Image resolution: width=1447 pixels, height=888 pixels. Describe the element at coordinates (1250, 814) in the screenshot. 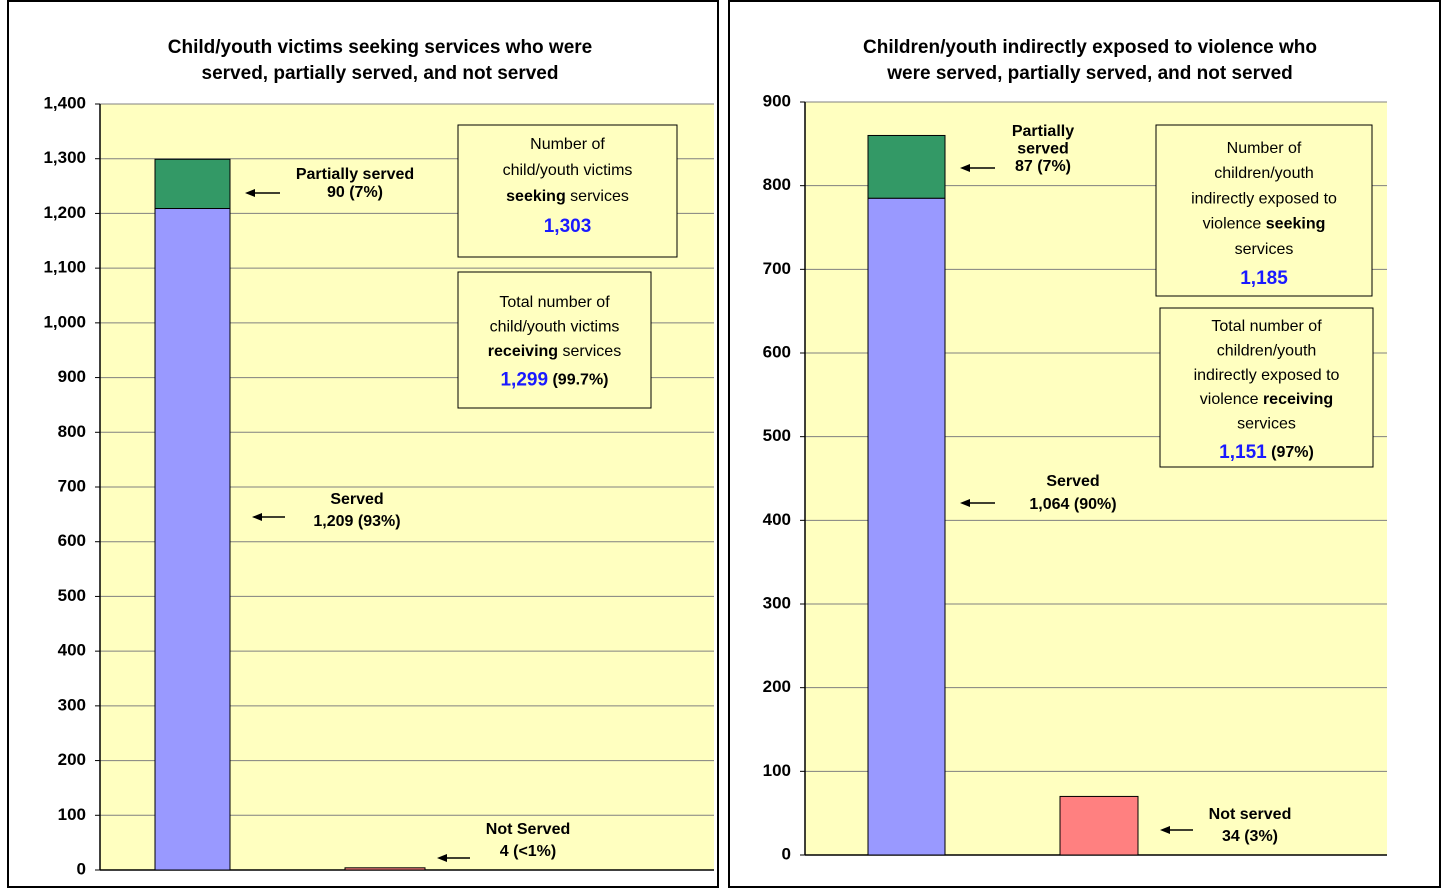

I see `annotation: Not served` at that location.